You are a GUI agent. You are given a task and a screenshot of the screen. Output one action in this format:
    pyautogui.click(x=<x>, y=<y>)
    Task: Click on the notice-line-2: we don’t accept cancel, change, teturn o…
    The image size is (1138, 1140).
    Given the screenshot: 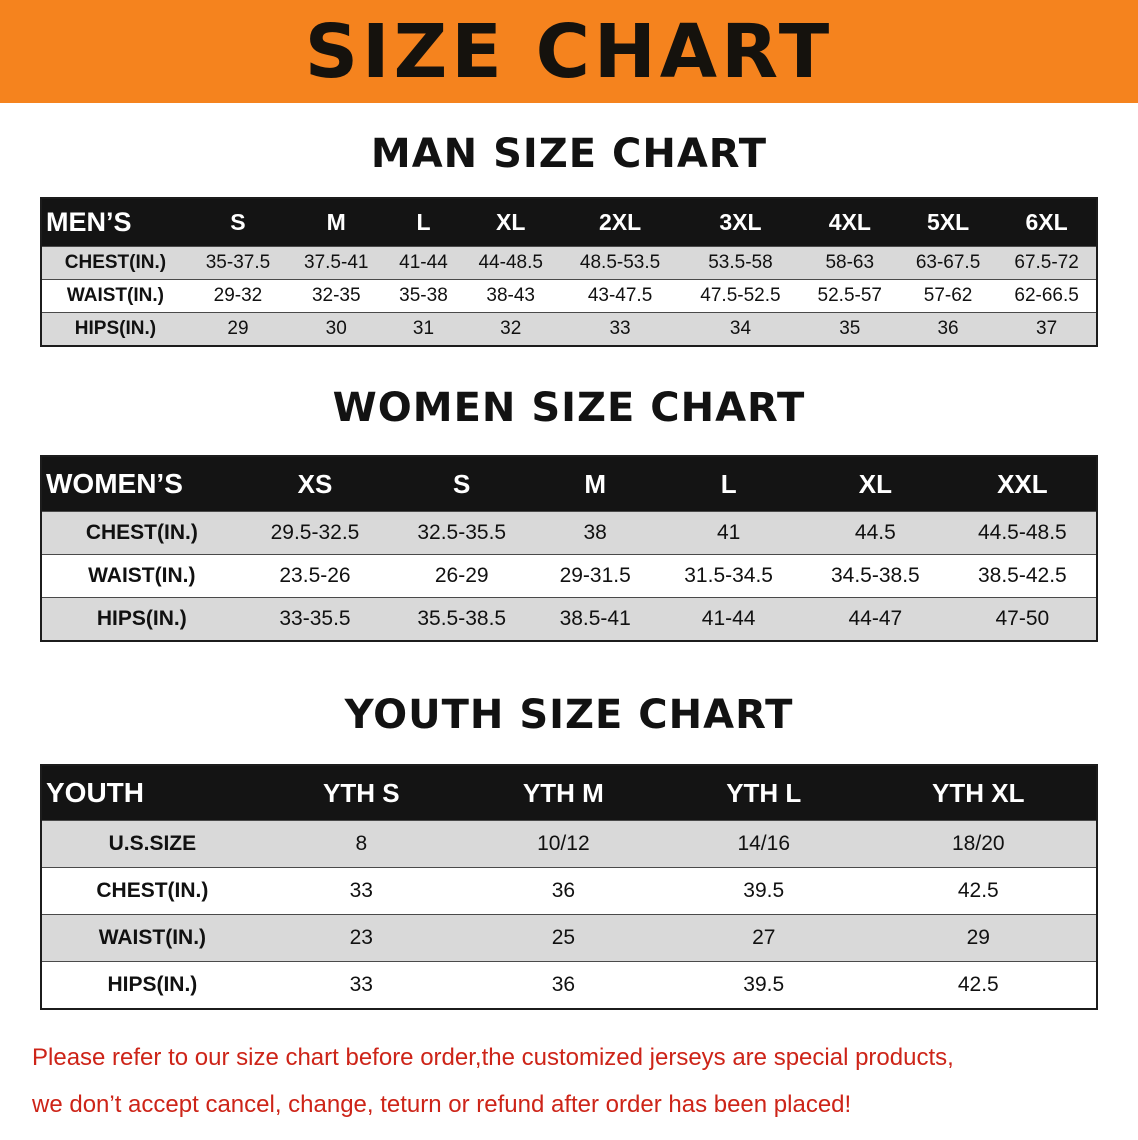 What is the action you would take?
    pyautogui.click(x=442, y=1104)
    